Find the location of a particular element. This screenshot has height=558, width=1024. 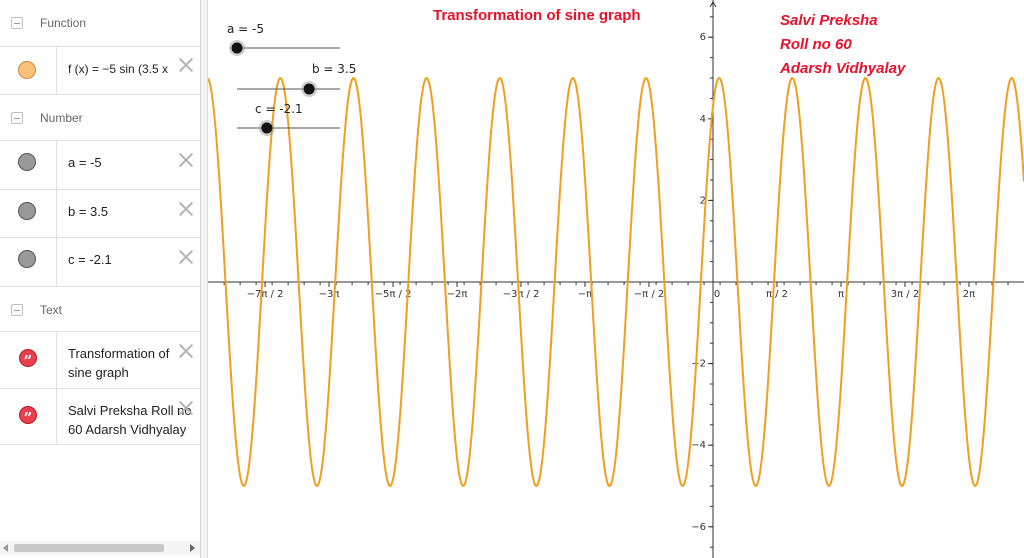

text-line-2: sine graph is located at coordinates (98, 372).